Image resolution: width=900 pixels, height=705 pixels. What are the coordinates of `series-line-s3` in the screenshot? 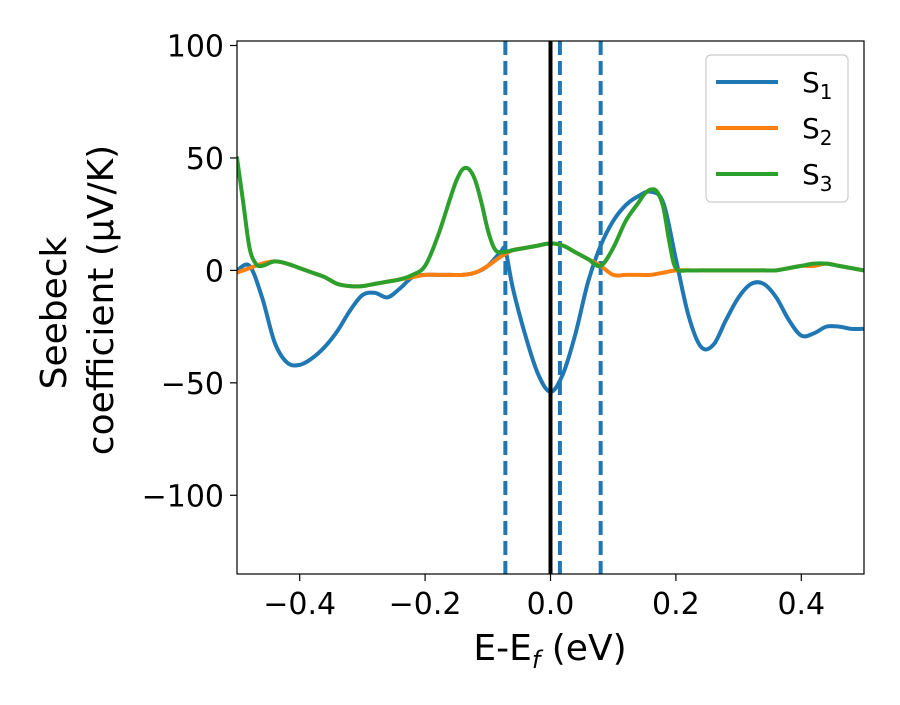 It's located at (550, 222).